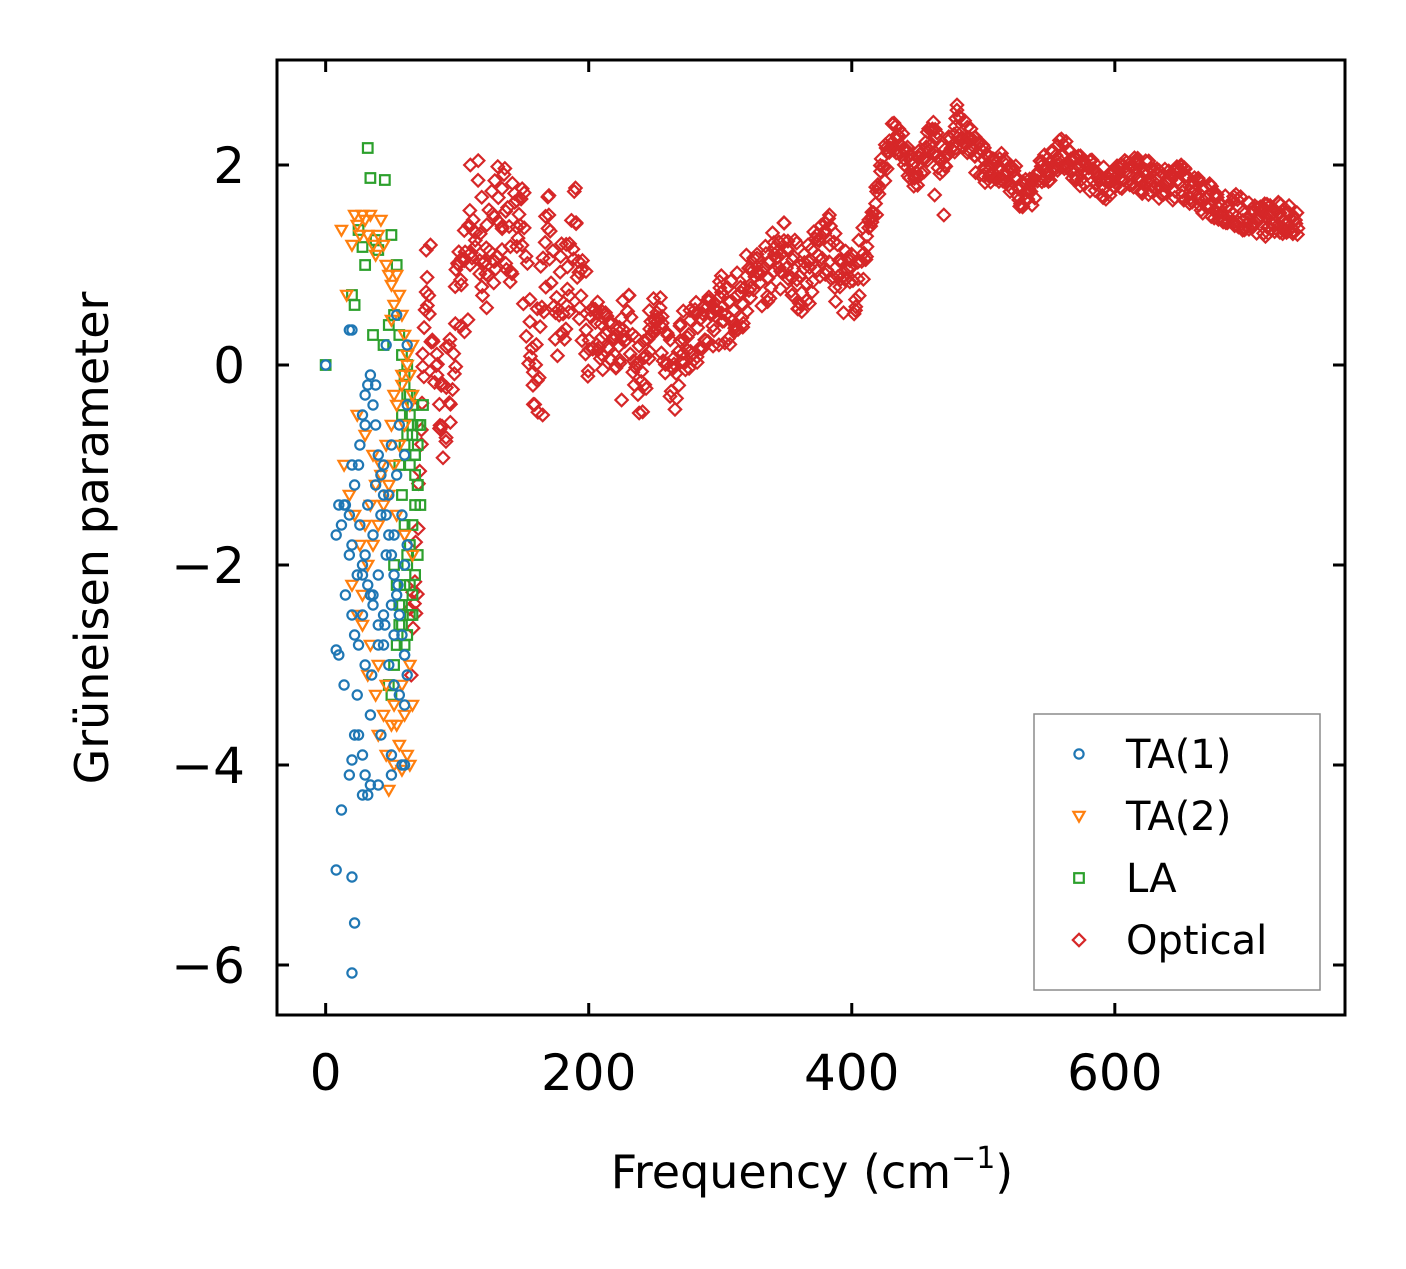  Describe the element at coordinates (1178, 817) in the screenshot. I see `legend-label: TA(2)` at that location.